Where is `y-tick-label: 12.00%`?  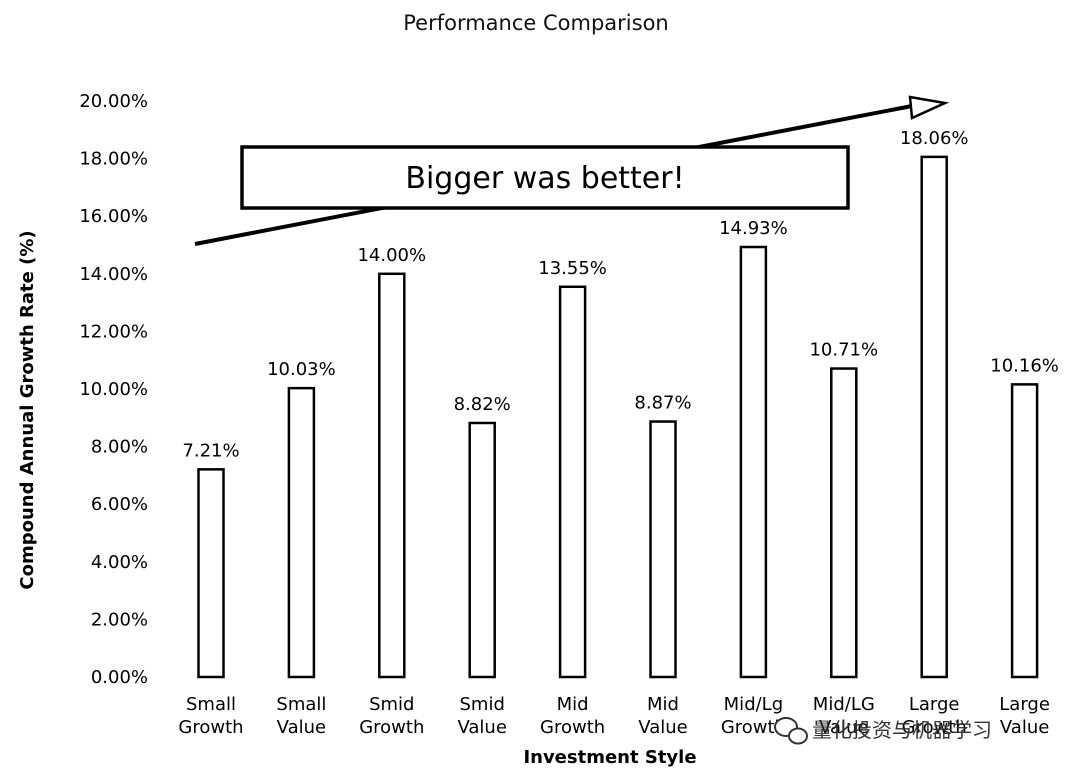 y-tick-label: 12.00% is located at coordinates (113, 331).